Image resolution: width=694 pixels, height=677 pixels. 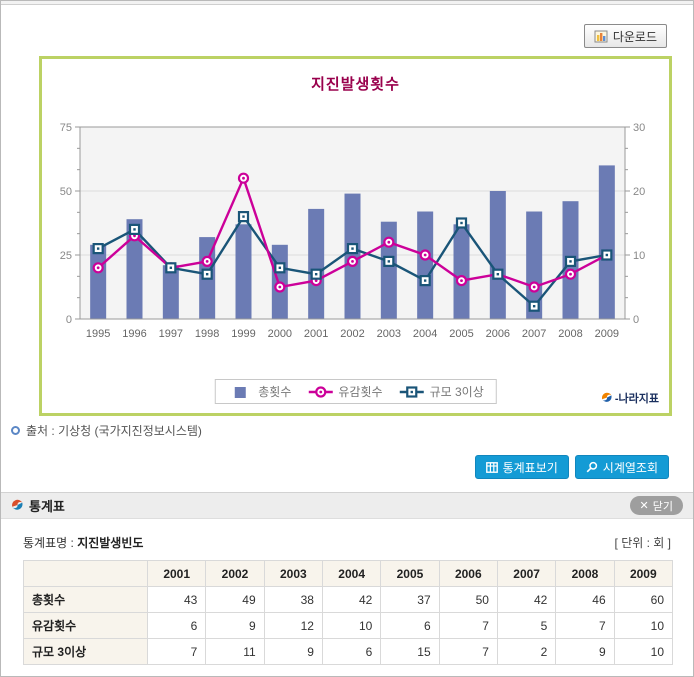 What do you see at coordinates (207, 334) in the screenshot?
I see `x-axis-label: 1998` at bounding box center [207, 334].